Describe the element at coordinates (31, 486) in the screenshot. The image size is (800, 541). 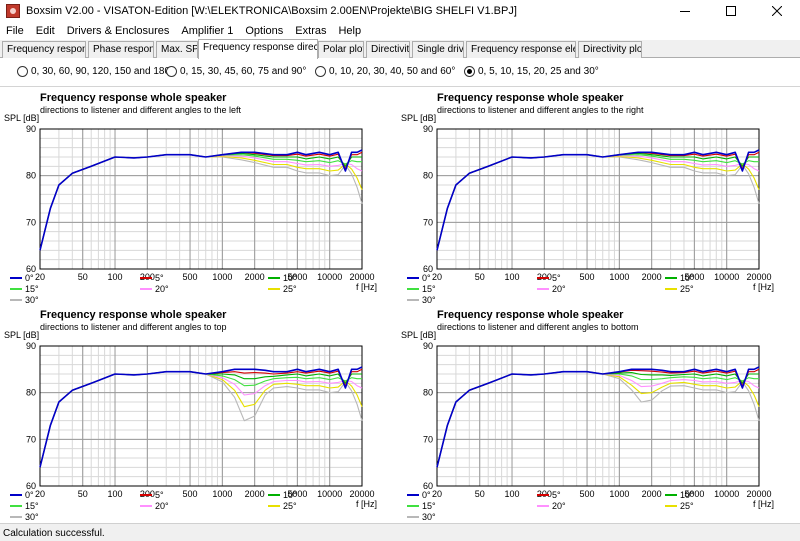
I see `y-tick-label: 60` at that location.